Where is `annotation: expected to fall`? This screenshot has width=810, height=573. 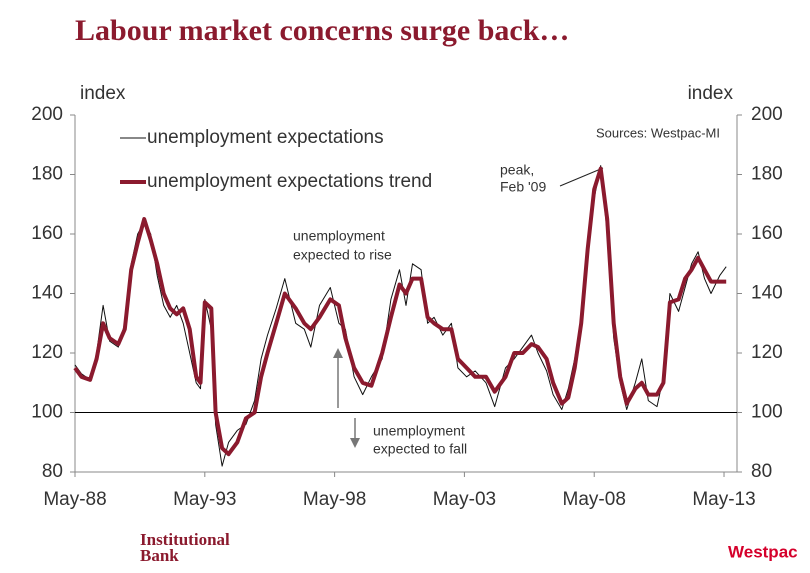 annotation: expected to fall is located at coordinates (420, 449).